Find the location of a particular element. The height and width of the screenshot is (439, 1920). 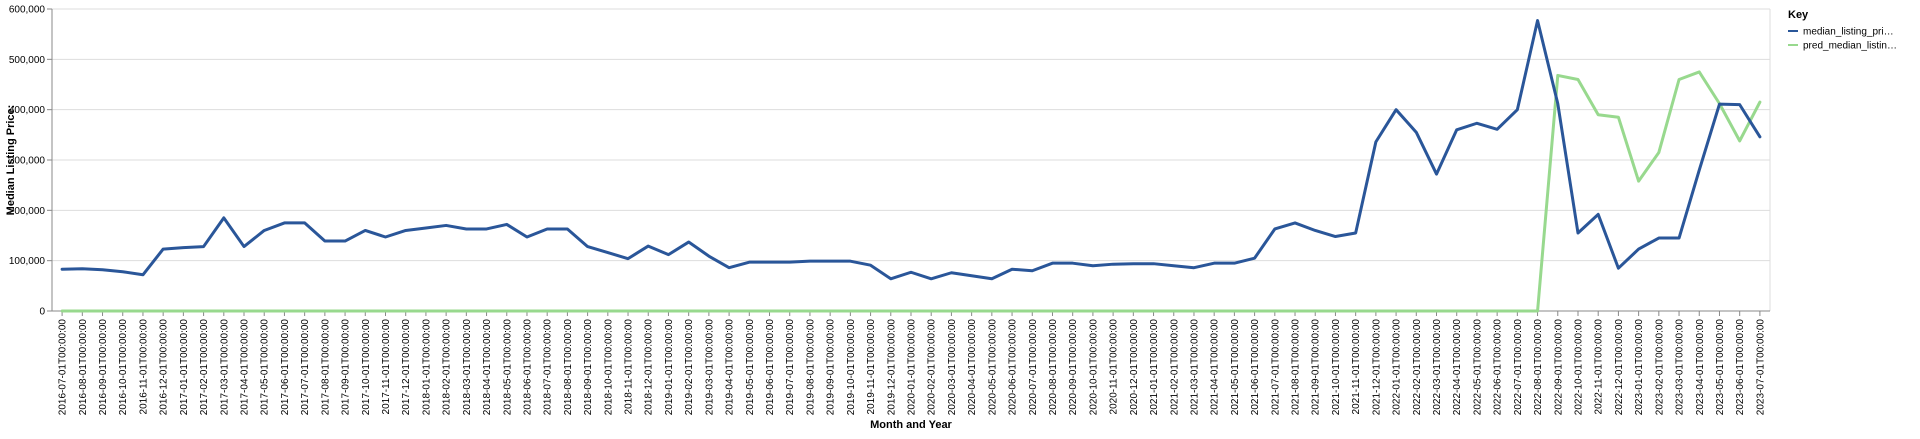

x-tick-label: 2021-12-01T00:00:00 is located at coordinates (1376, 367).